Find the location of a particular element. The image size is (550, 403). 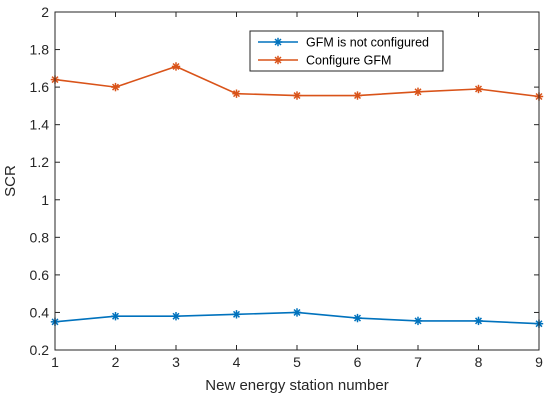

legend: GFM is not configured Configure GFM is located at coordinates (346, 51).